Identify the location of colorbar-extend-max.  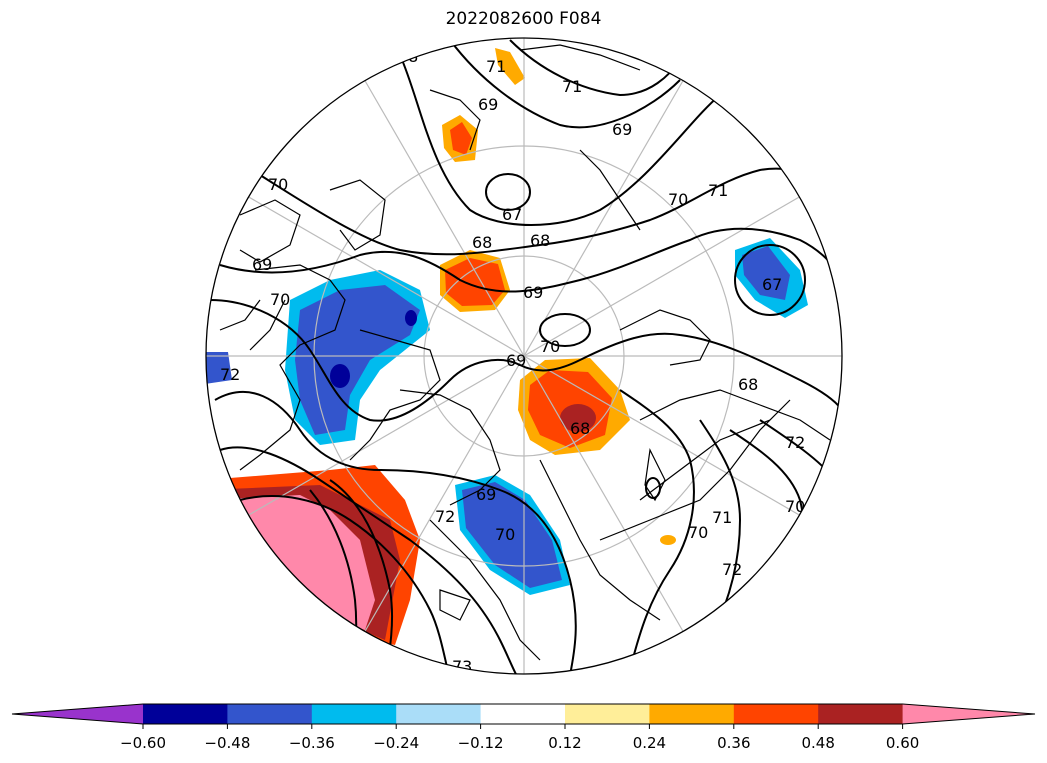
(968, 714).